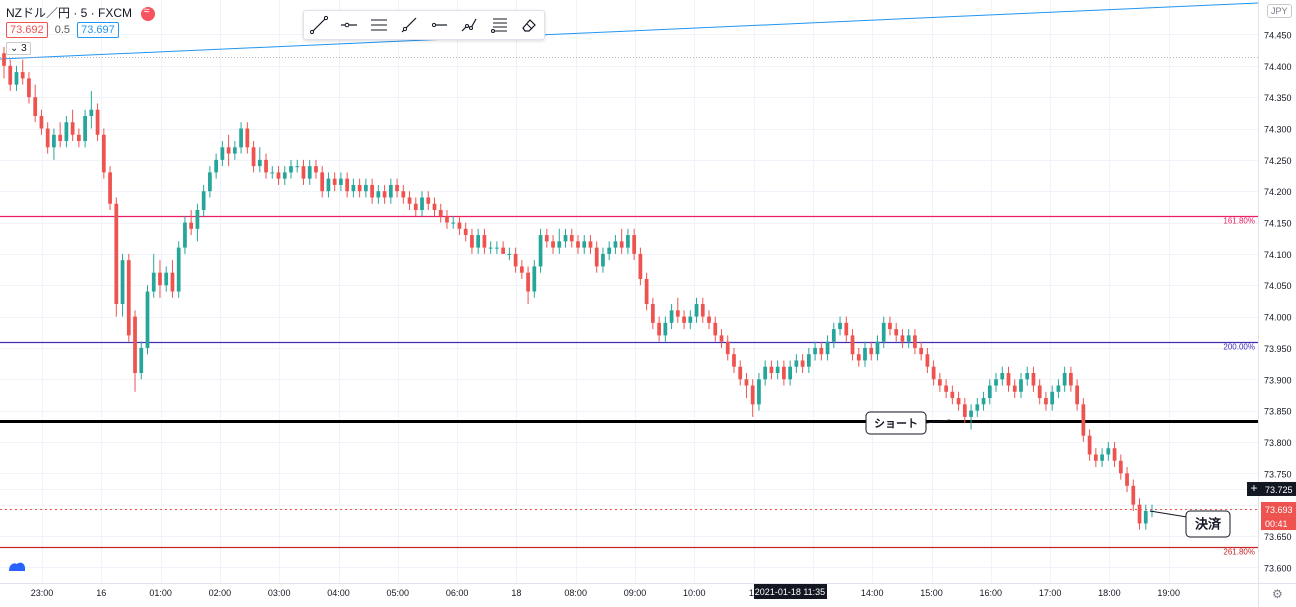 This screenshot has height=607, width=1296. Describe the element at coordinates (896, 423) in the screenshot. I see `short-annotation-text: ショート` at that location.